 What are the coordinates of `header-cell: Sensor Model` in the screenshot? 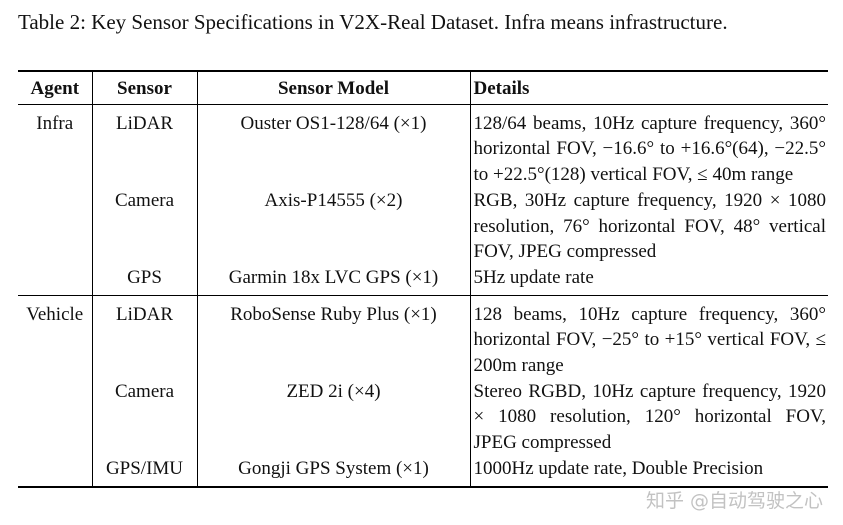 It's located at (334, 88).